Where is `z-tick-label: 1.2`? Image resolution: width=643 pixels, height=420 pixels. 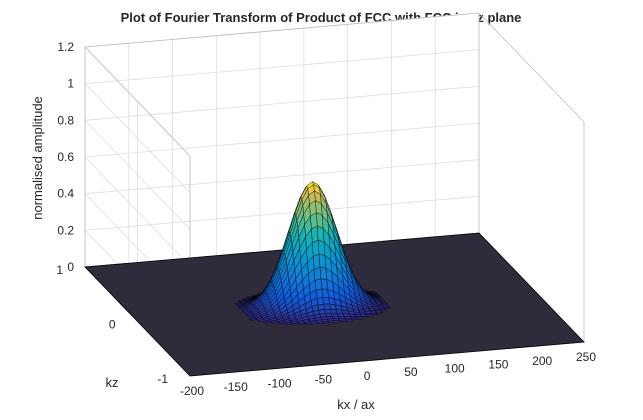 z-tick-label: 1.2 is located at coordinates (65, 47).